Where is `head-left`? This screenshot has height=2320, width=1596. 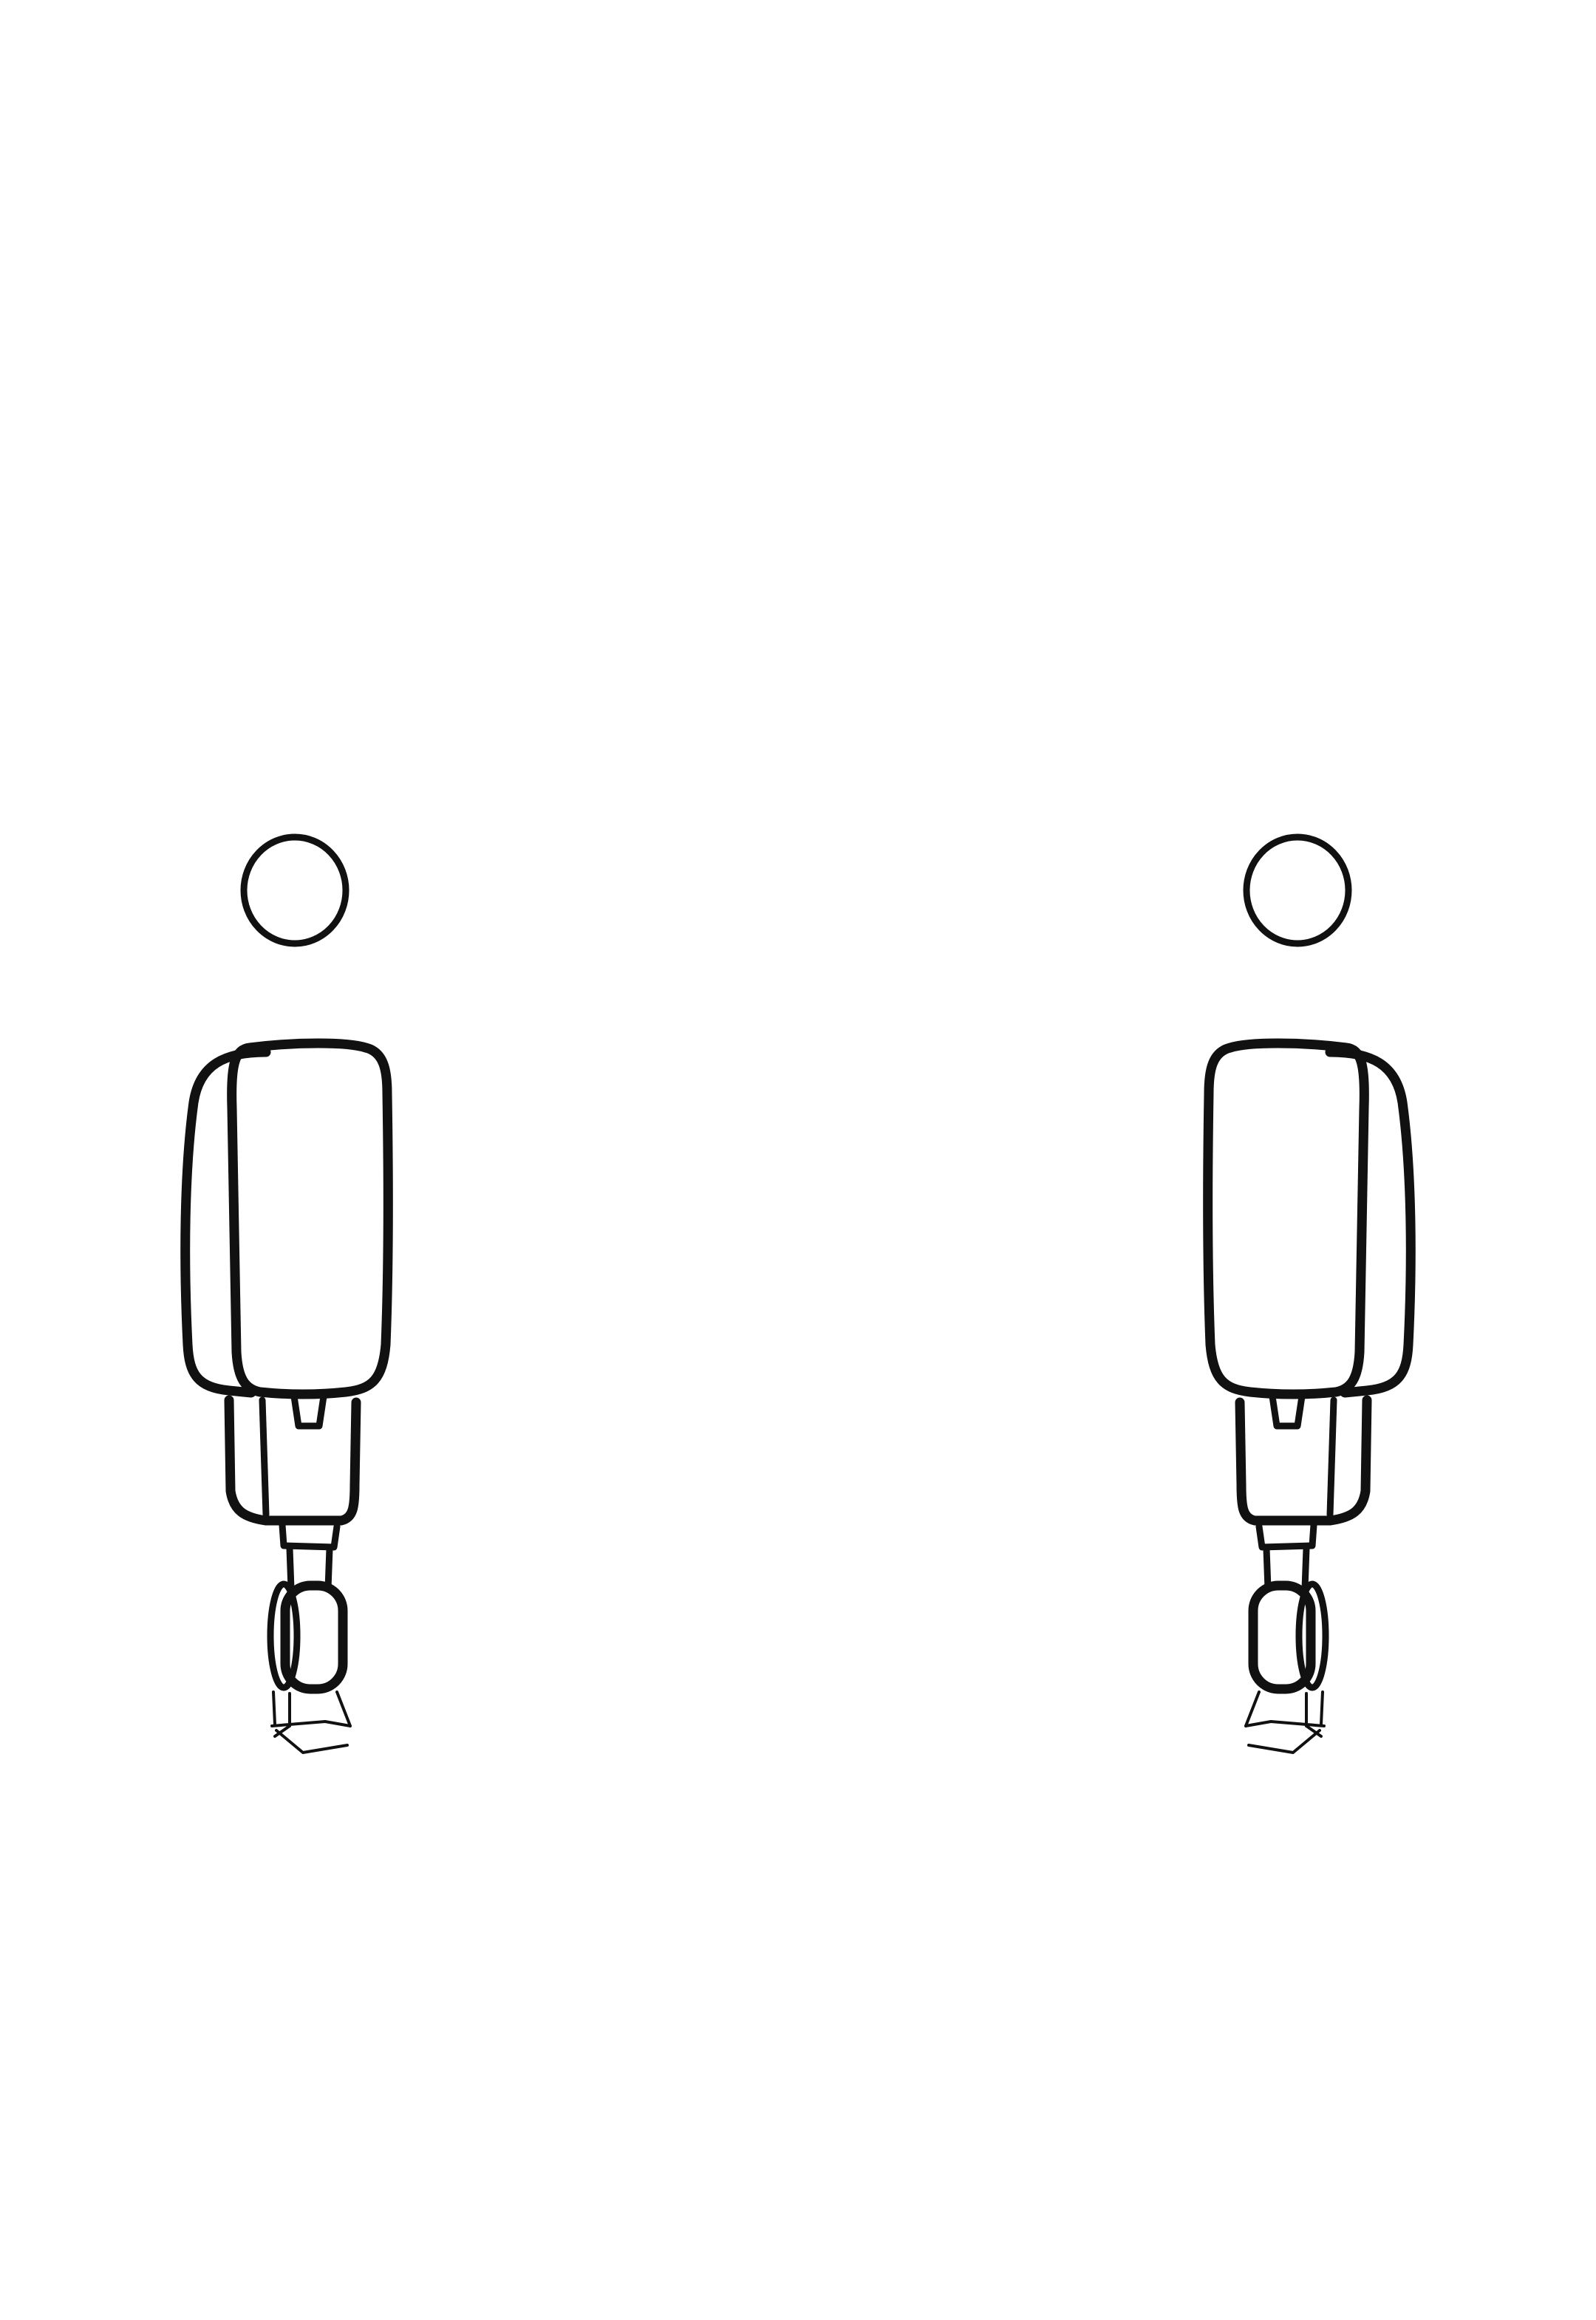
head-left is located at coordinates (294, 890).